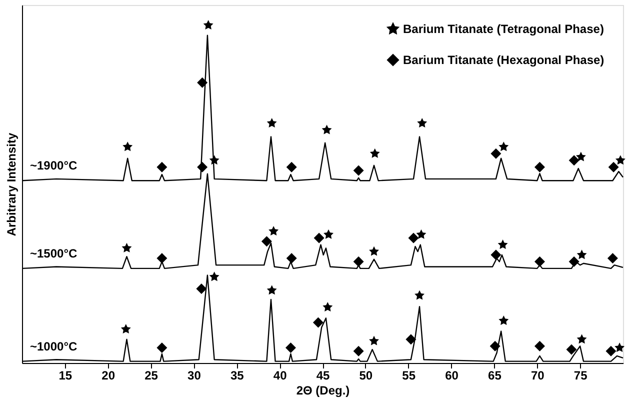  I want to click on x-tick-label: 75, so click(581, 375).